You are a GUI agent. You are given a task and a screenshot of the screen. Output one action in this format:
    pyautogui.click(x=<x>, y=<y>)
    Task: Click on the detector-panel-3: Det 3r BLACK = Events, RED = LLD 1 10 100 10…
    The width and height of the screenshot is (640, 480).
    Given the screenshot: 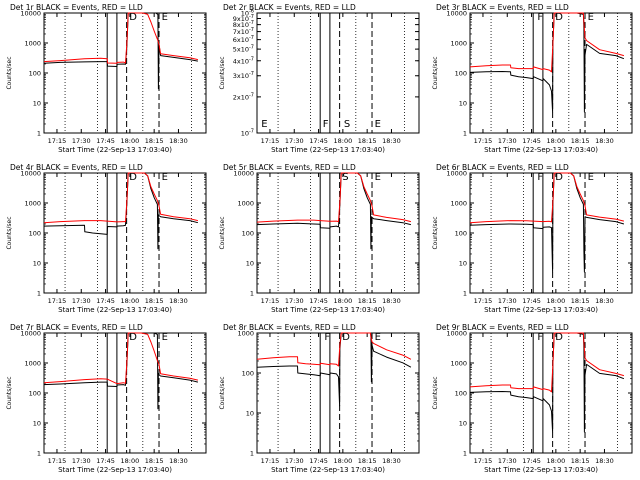 What is the action you would take?
    pyautogui.click(x=532, y=80)
    